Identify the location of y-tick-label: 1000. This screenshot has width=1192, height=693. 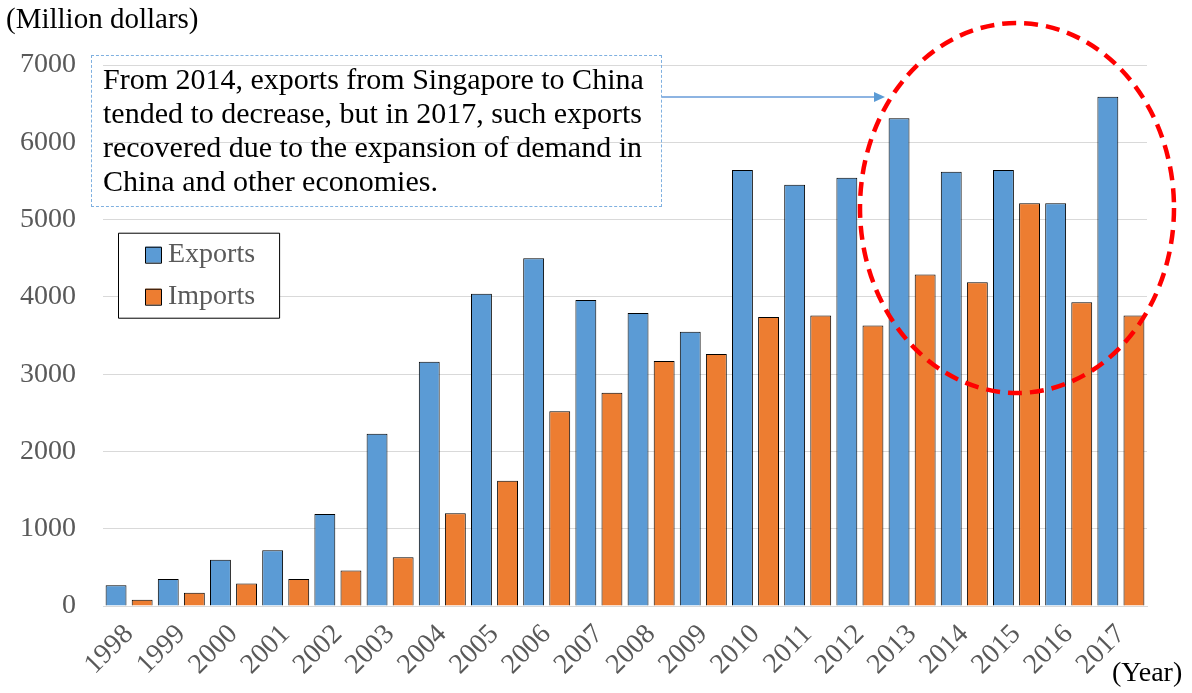
(48, 527).